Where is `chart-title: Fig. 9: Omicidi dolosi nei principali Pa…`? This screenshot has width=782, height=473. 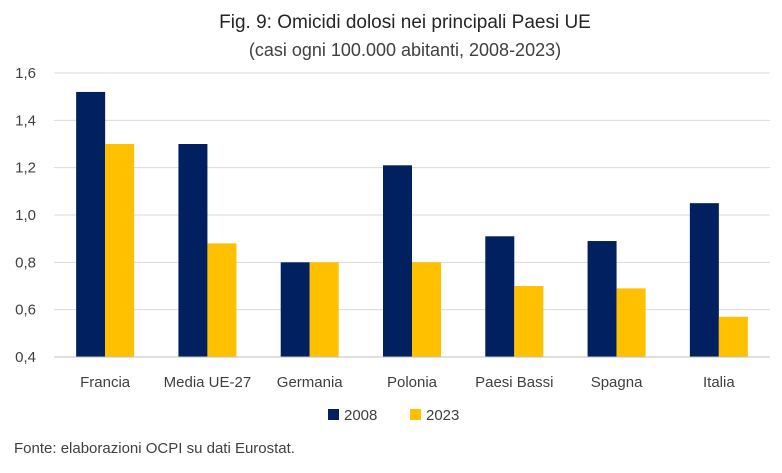
chart-title: Fig. 9: Omicidi dolosi nei principali Pa… is located at coordinates (405, 22).